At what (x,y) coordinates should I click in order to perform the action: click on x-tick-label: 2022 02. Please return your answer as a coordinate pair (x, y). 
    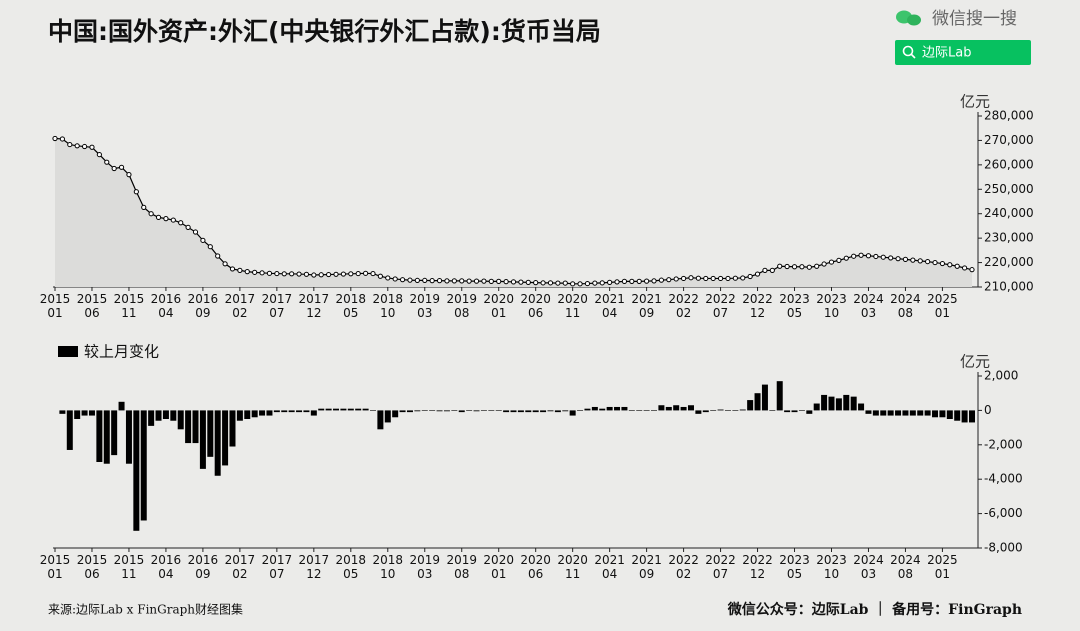
    Looking at the image, I should click on (683, 567).